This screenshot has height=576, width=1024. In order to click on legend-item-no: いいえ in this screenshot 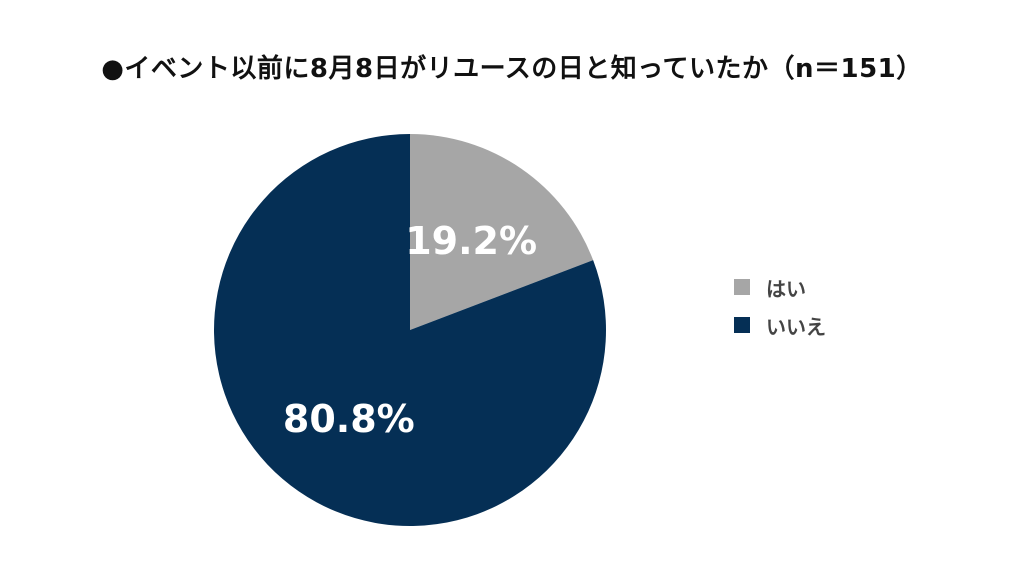, I will do `click(780, 326)`.